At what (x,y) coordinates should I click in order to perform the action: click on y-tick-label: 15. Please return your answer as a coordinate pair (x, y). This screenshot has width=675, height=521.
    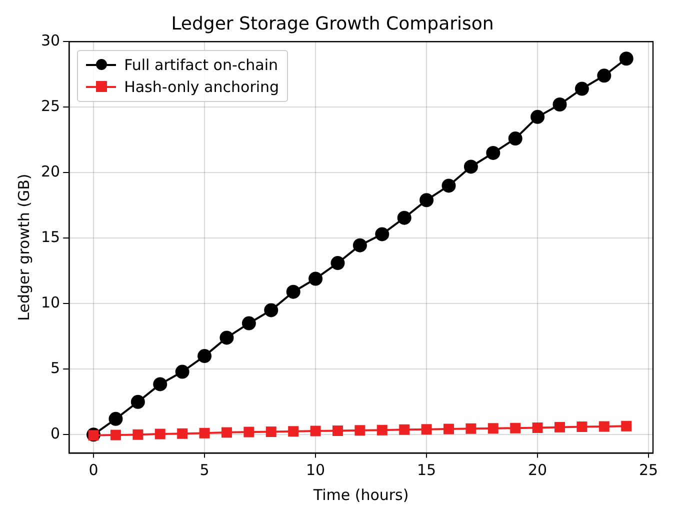
    Looking at the image, I should click on (50, 237).